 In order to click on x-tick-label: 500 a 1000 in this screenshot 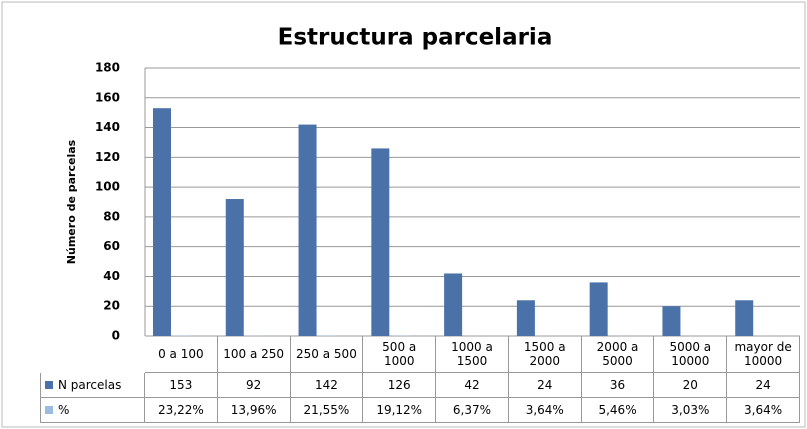, I will do `click(400, 354)`.